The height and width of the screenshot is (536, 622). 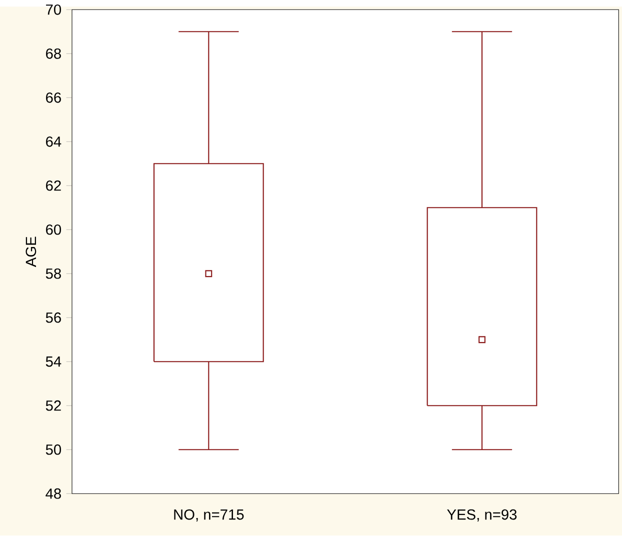 I want to click on y-tick-label: 60, so click(x=54, y=229).